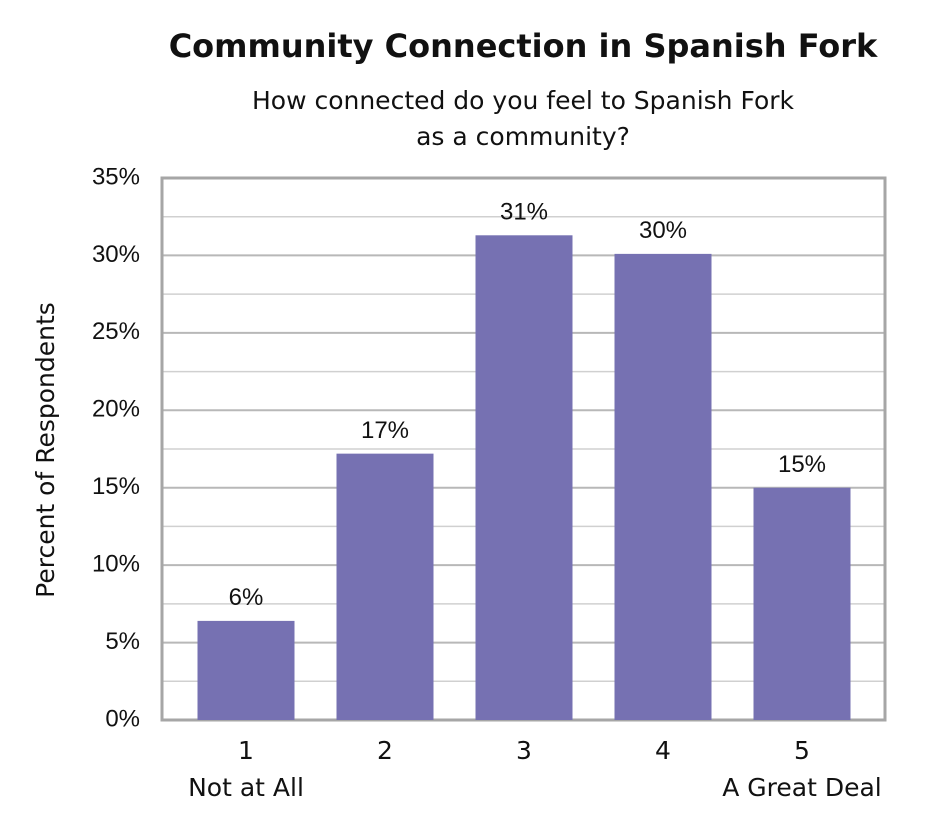 The height and width of the screenshot is (840, 945). Describe the element at coordinates (116, 486) in the screenshot. I see `y-tick-label: 15%` at that location.